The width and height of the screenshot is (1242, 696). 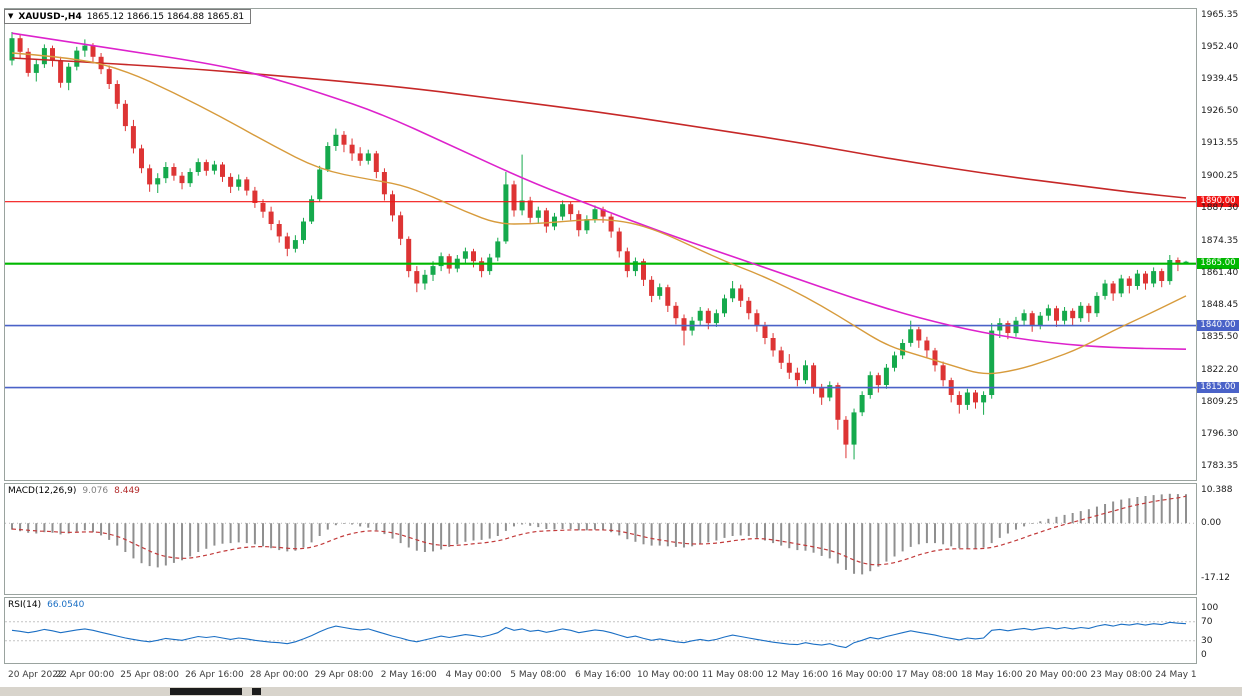 What do you see at coordinates (1217, 490) in the screenshot?
I see `macd-scale-label: 10.388` at bounding box center [1217, 490].